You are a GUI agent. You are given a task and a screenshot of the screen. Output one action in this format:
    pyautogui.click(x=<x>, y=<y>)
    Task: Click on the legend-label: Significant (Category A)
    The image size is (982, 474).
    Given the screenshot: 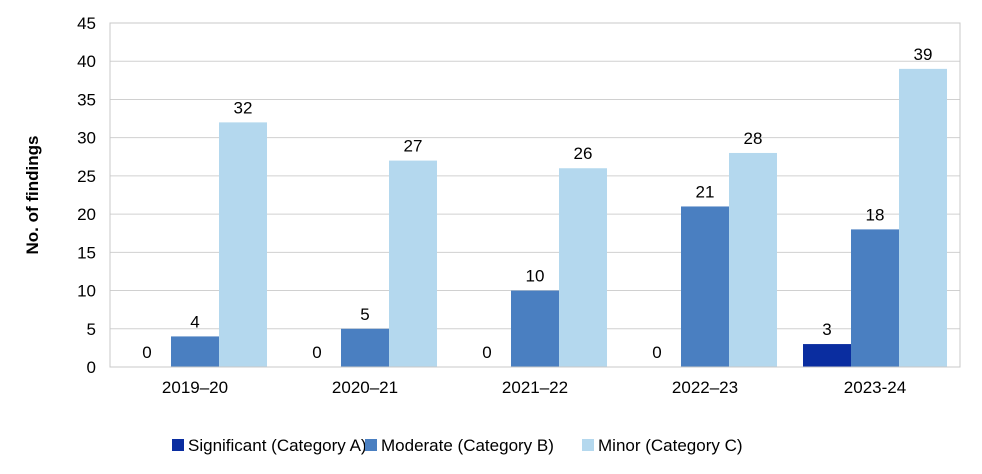 What is the action you would take?
    pyautogui.click(x=277, y=445)
    